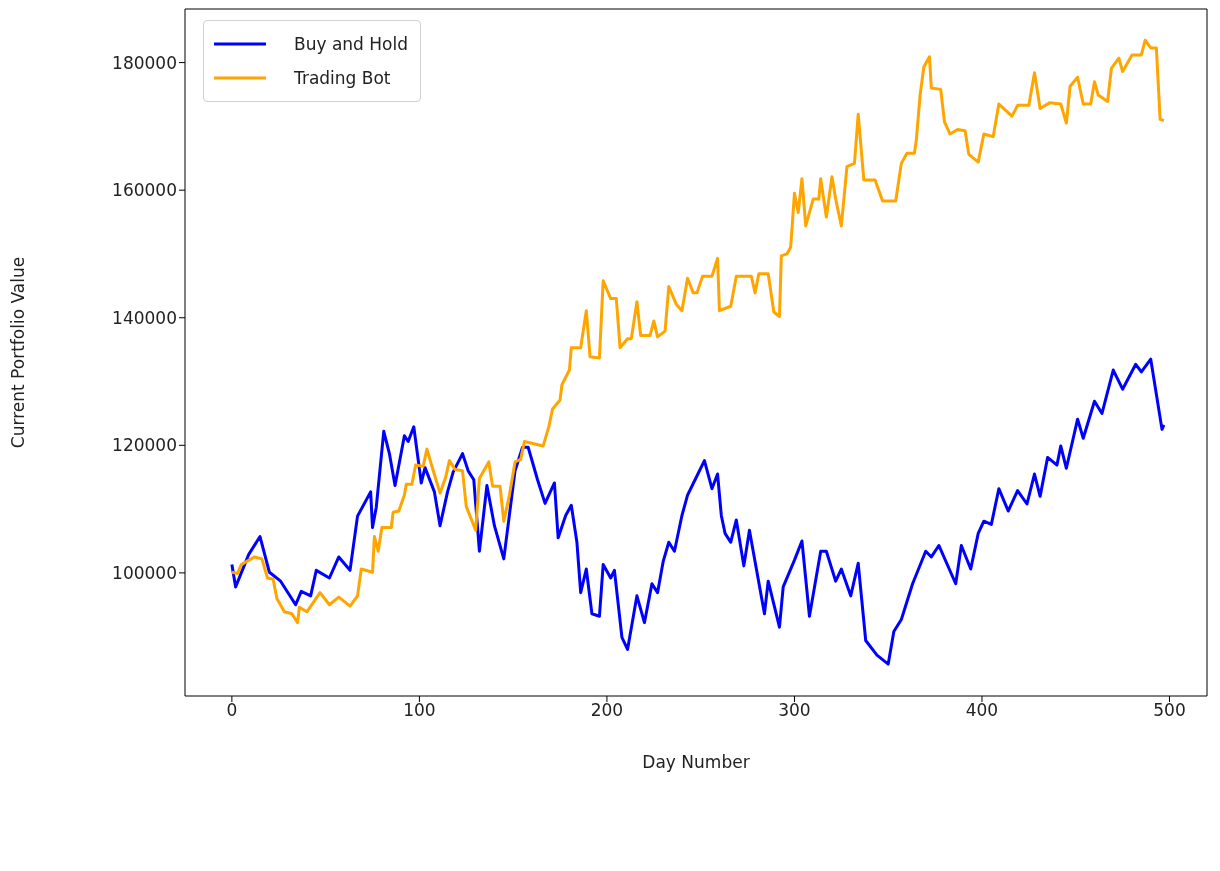  What do you see at coordinates (144, 62) in the screenshot?
I see `y-tick-label: 180000` at bounding box center [144, 62].